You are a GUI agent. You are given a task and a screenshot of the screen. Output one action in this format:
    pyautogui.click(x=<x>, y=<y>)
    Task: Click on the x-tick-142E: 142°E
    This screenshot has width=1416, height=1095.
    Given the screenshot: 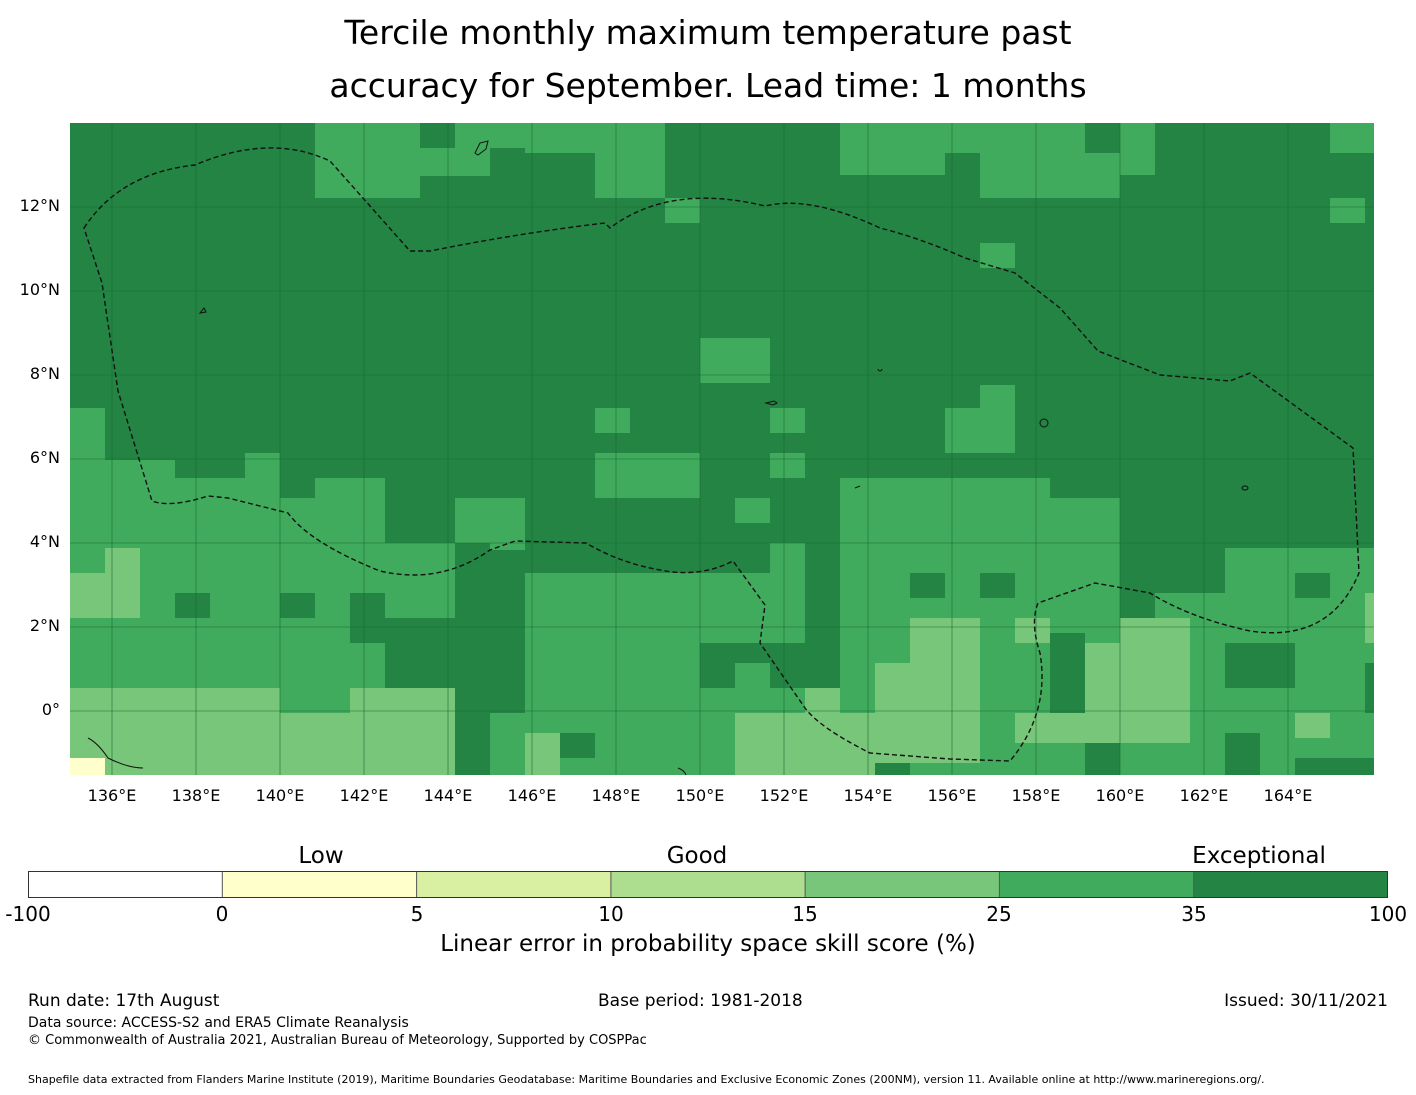 What is the action you would take?
    pyautogui.click(x=364, y=795)
    